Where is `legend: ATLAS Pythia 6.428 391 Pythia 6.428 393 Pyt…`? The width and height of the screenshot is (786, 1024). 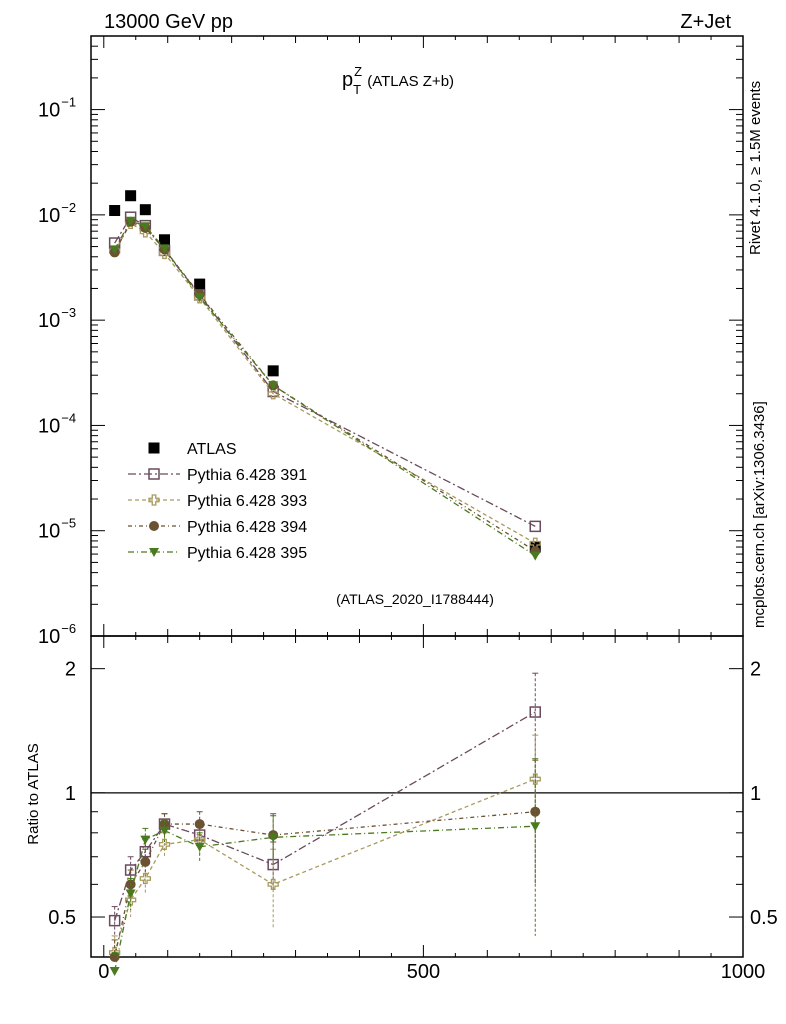 legend: ATLAS Pythia 6.428 391 Pythia 6.428 393 Pyt… is located at coordinates (217, 501).